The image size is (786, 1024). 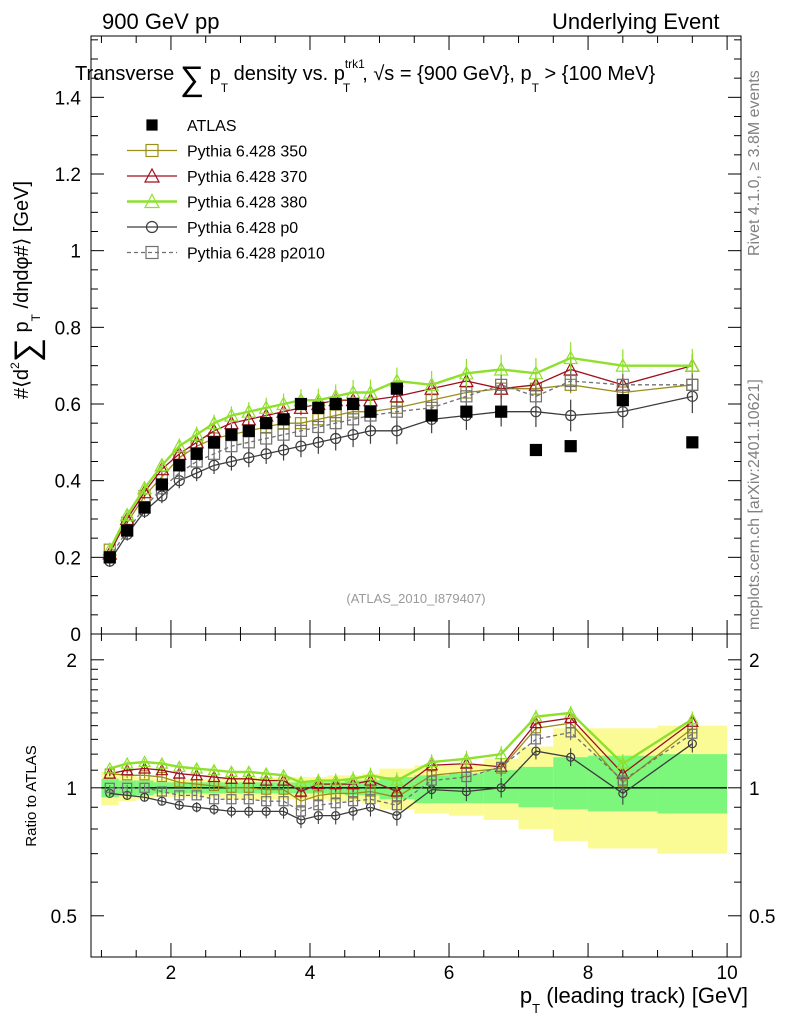 I want to click on legend-label-atlas: ATLAS, so click(x=212, y=126).